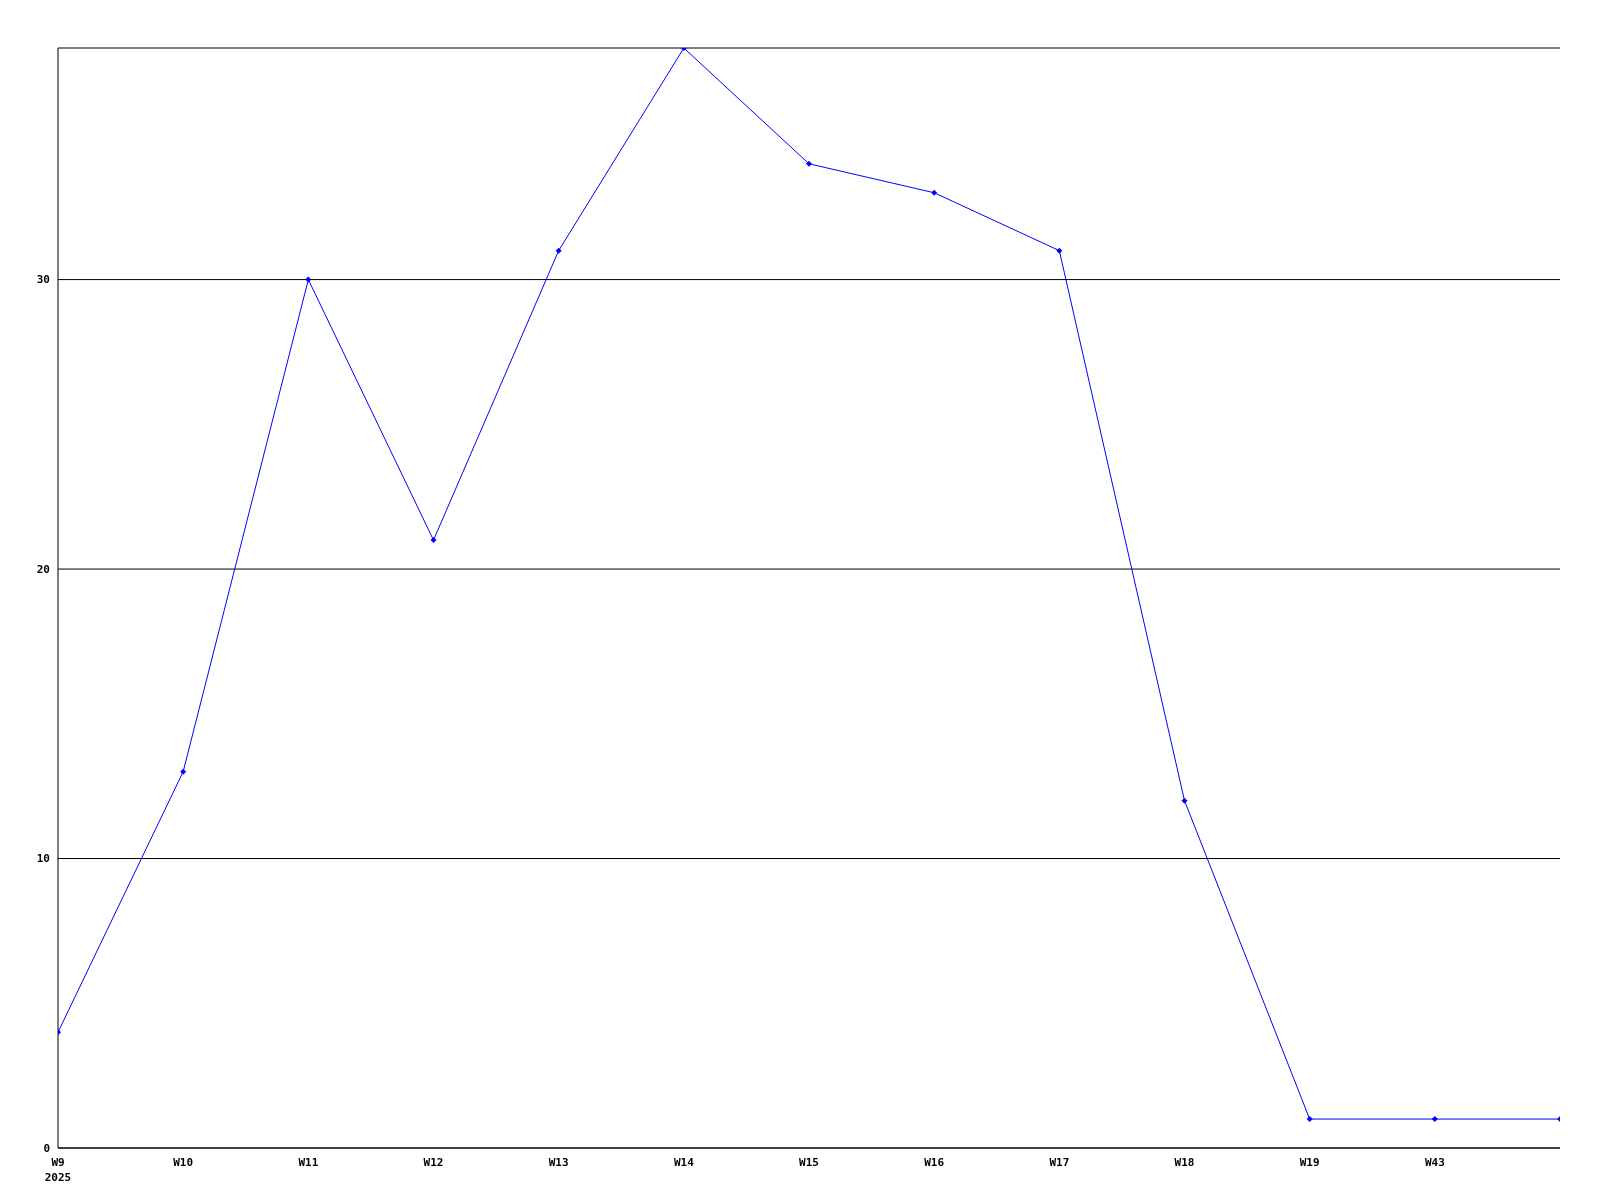 This screenshot has height=1200, width=1600. Describe the element at coordinates (43, 859) in the screenshot. I see `y-tick-label: 10` at that location.